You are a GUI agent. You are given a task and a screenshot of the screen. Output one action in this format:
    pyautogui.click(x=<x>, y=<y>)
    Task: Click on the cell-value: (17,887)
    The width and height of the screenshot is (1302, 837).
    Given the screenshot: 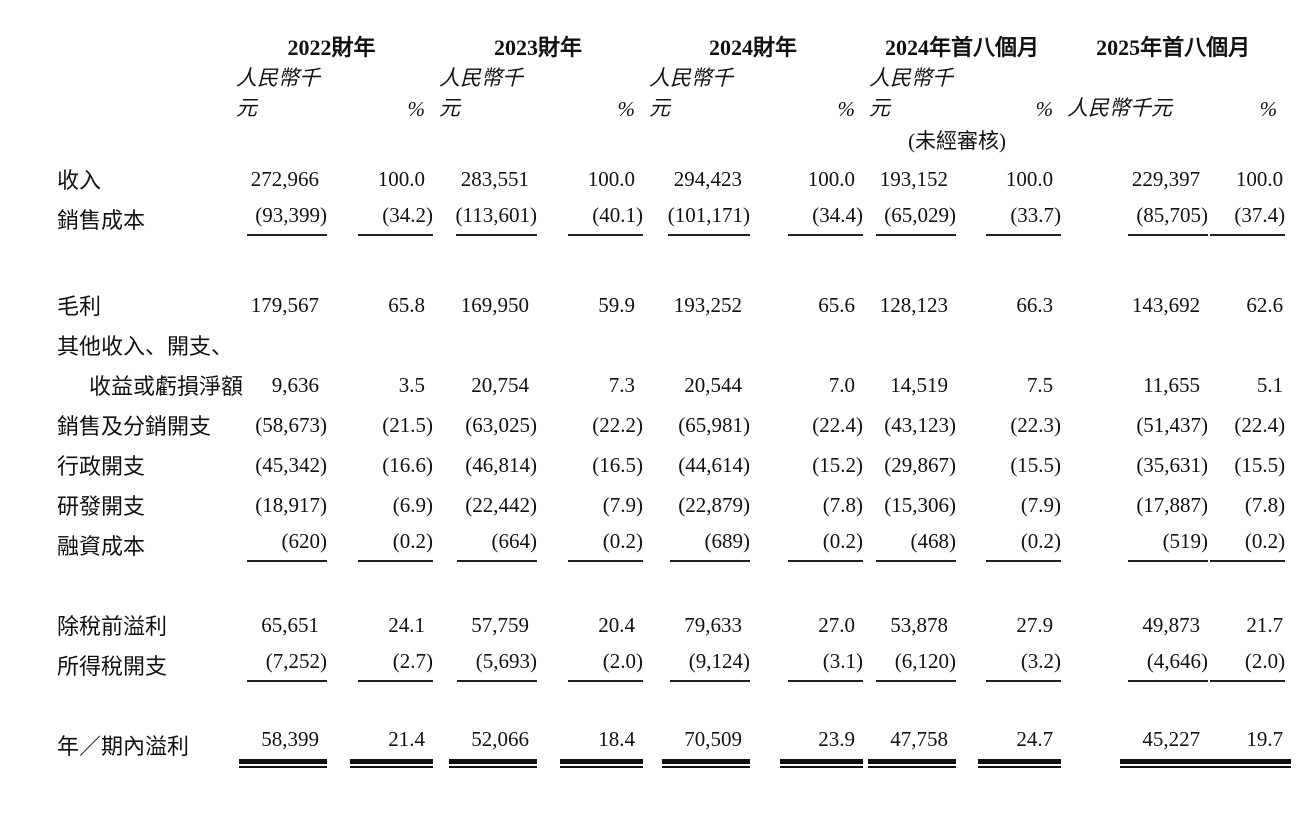 What is the action you would take?
    pyautogui.click(x=1172, y=504)
    